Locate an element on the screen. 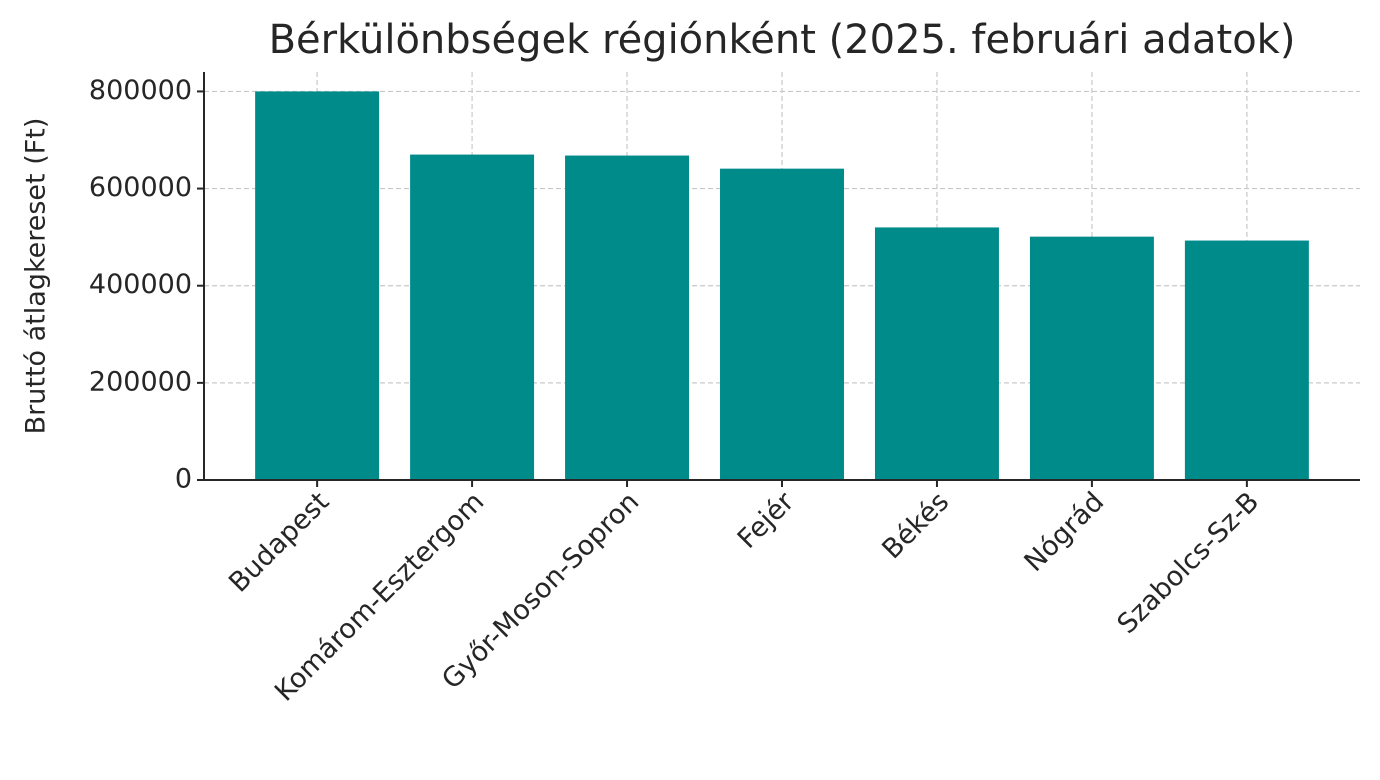 This screenshot has width=1380, height=780. y-tick-label: 0 is located at coordinates (183, 479).